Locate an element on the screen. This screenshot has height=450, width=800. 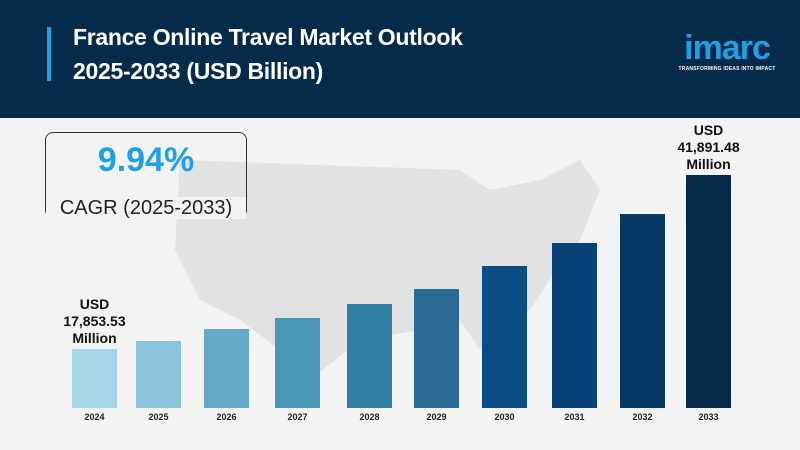
cagr-label: CAGR (2025-2033) is located at coordinates (146, 208).